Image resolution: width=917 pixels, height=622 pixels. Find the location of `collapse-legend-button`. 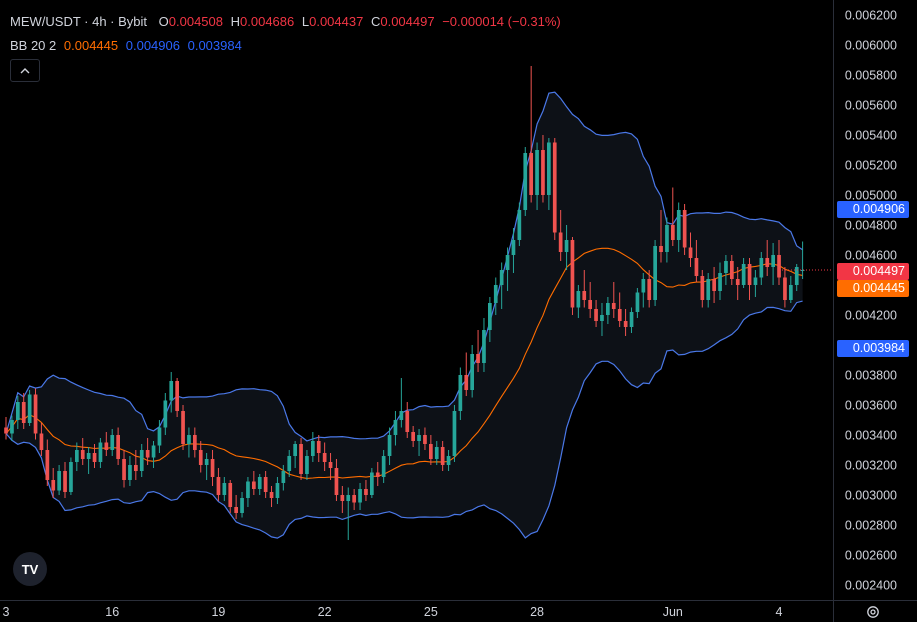

collapse-legend-button is located at coordinates (25, 70).